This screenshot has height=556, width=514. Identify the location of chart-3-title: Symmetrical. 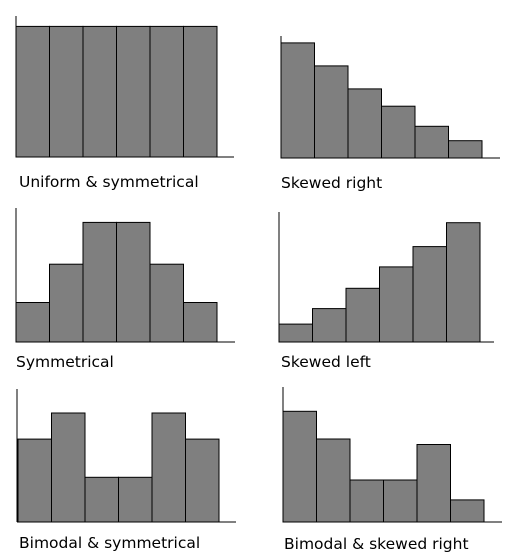
(65, 362).